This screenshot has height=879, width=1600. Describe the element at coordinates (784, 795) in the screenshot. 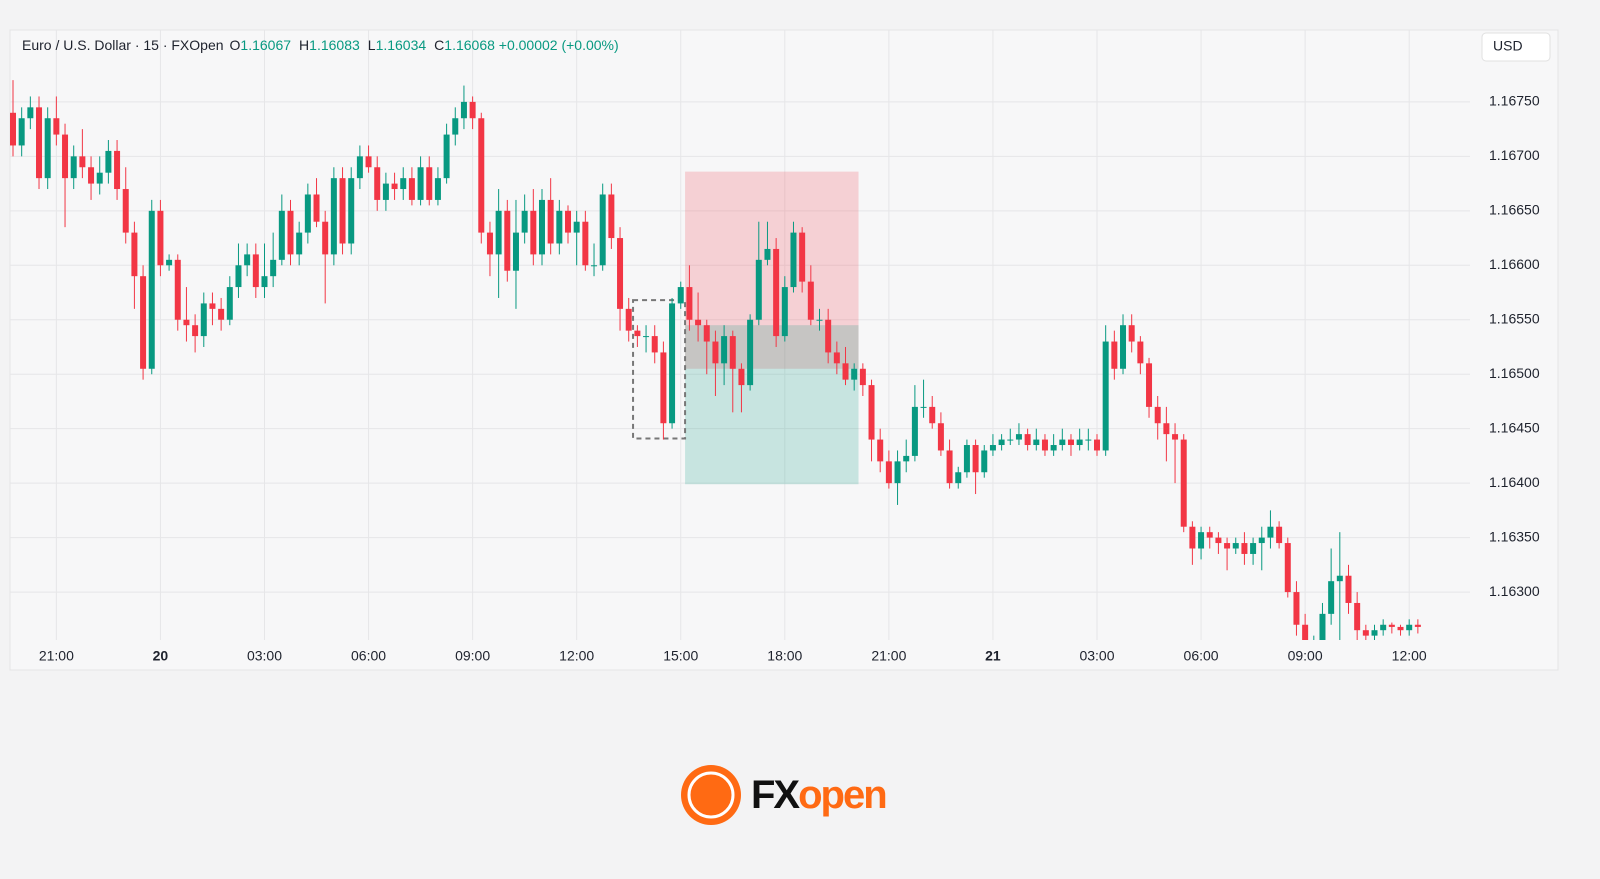

I see `logo: FXopen` at that location.